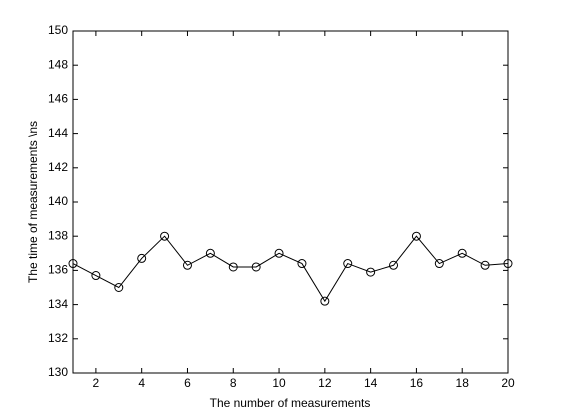 Image resolution: width=561 pixels, height=420 pixels. I want to click on series-line, so click(290, 269).